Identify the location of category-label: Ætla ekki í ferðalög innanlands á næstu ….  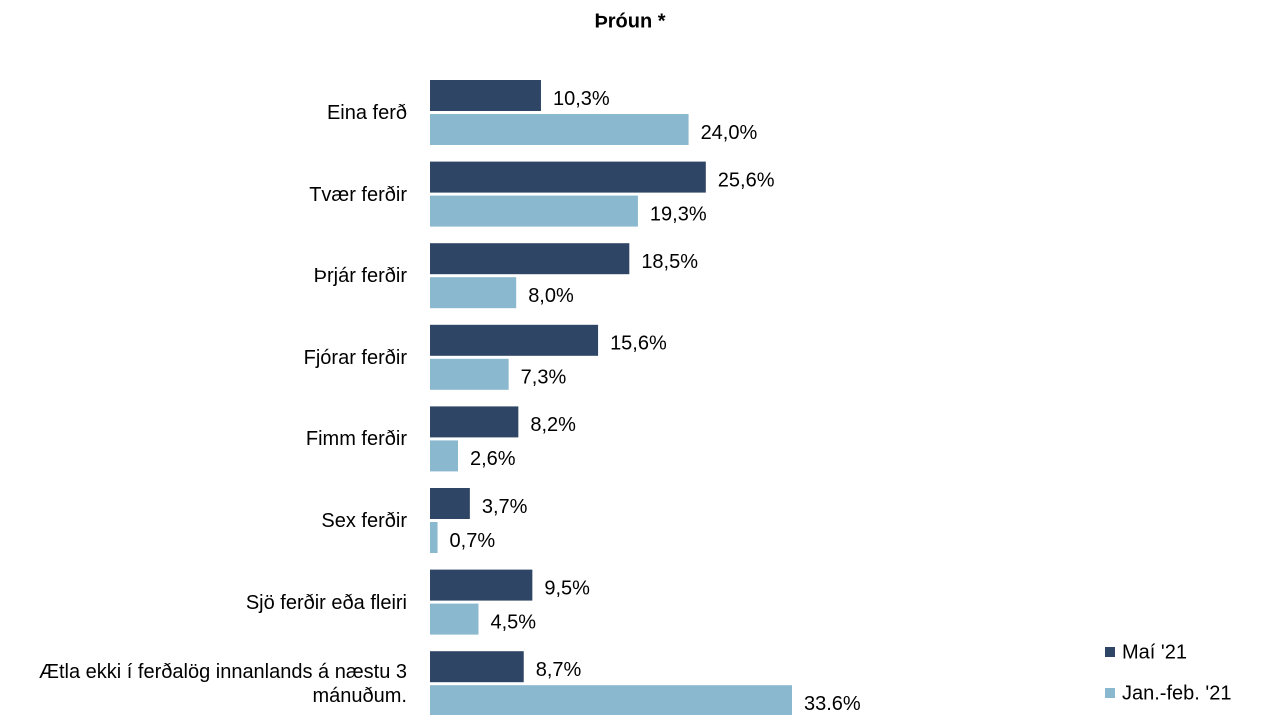
(223, 684).